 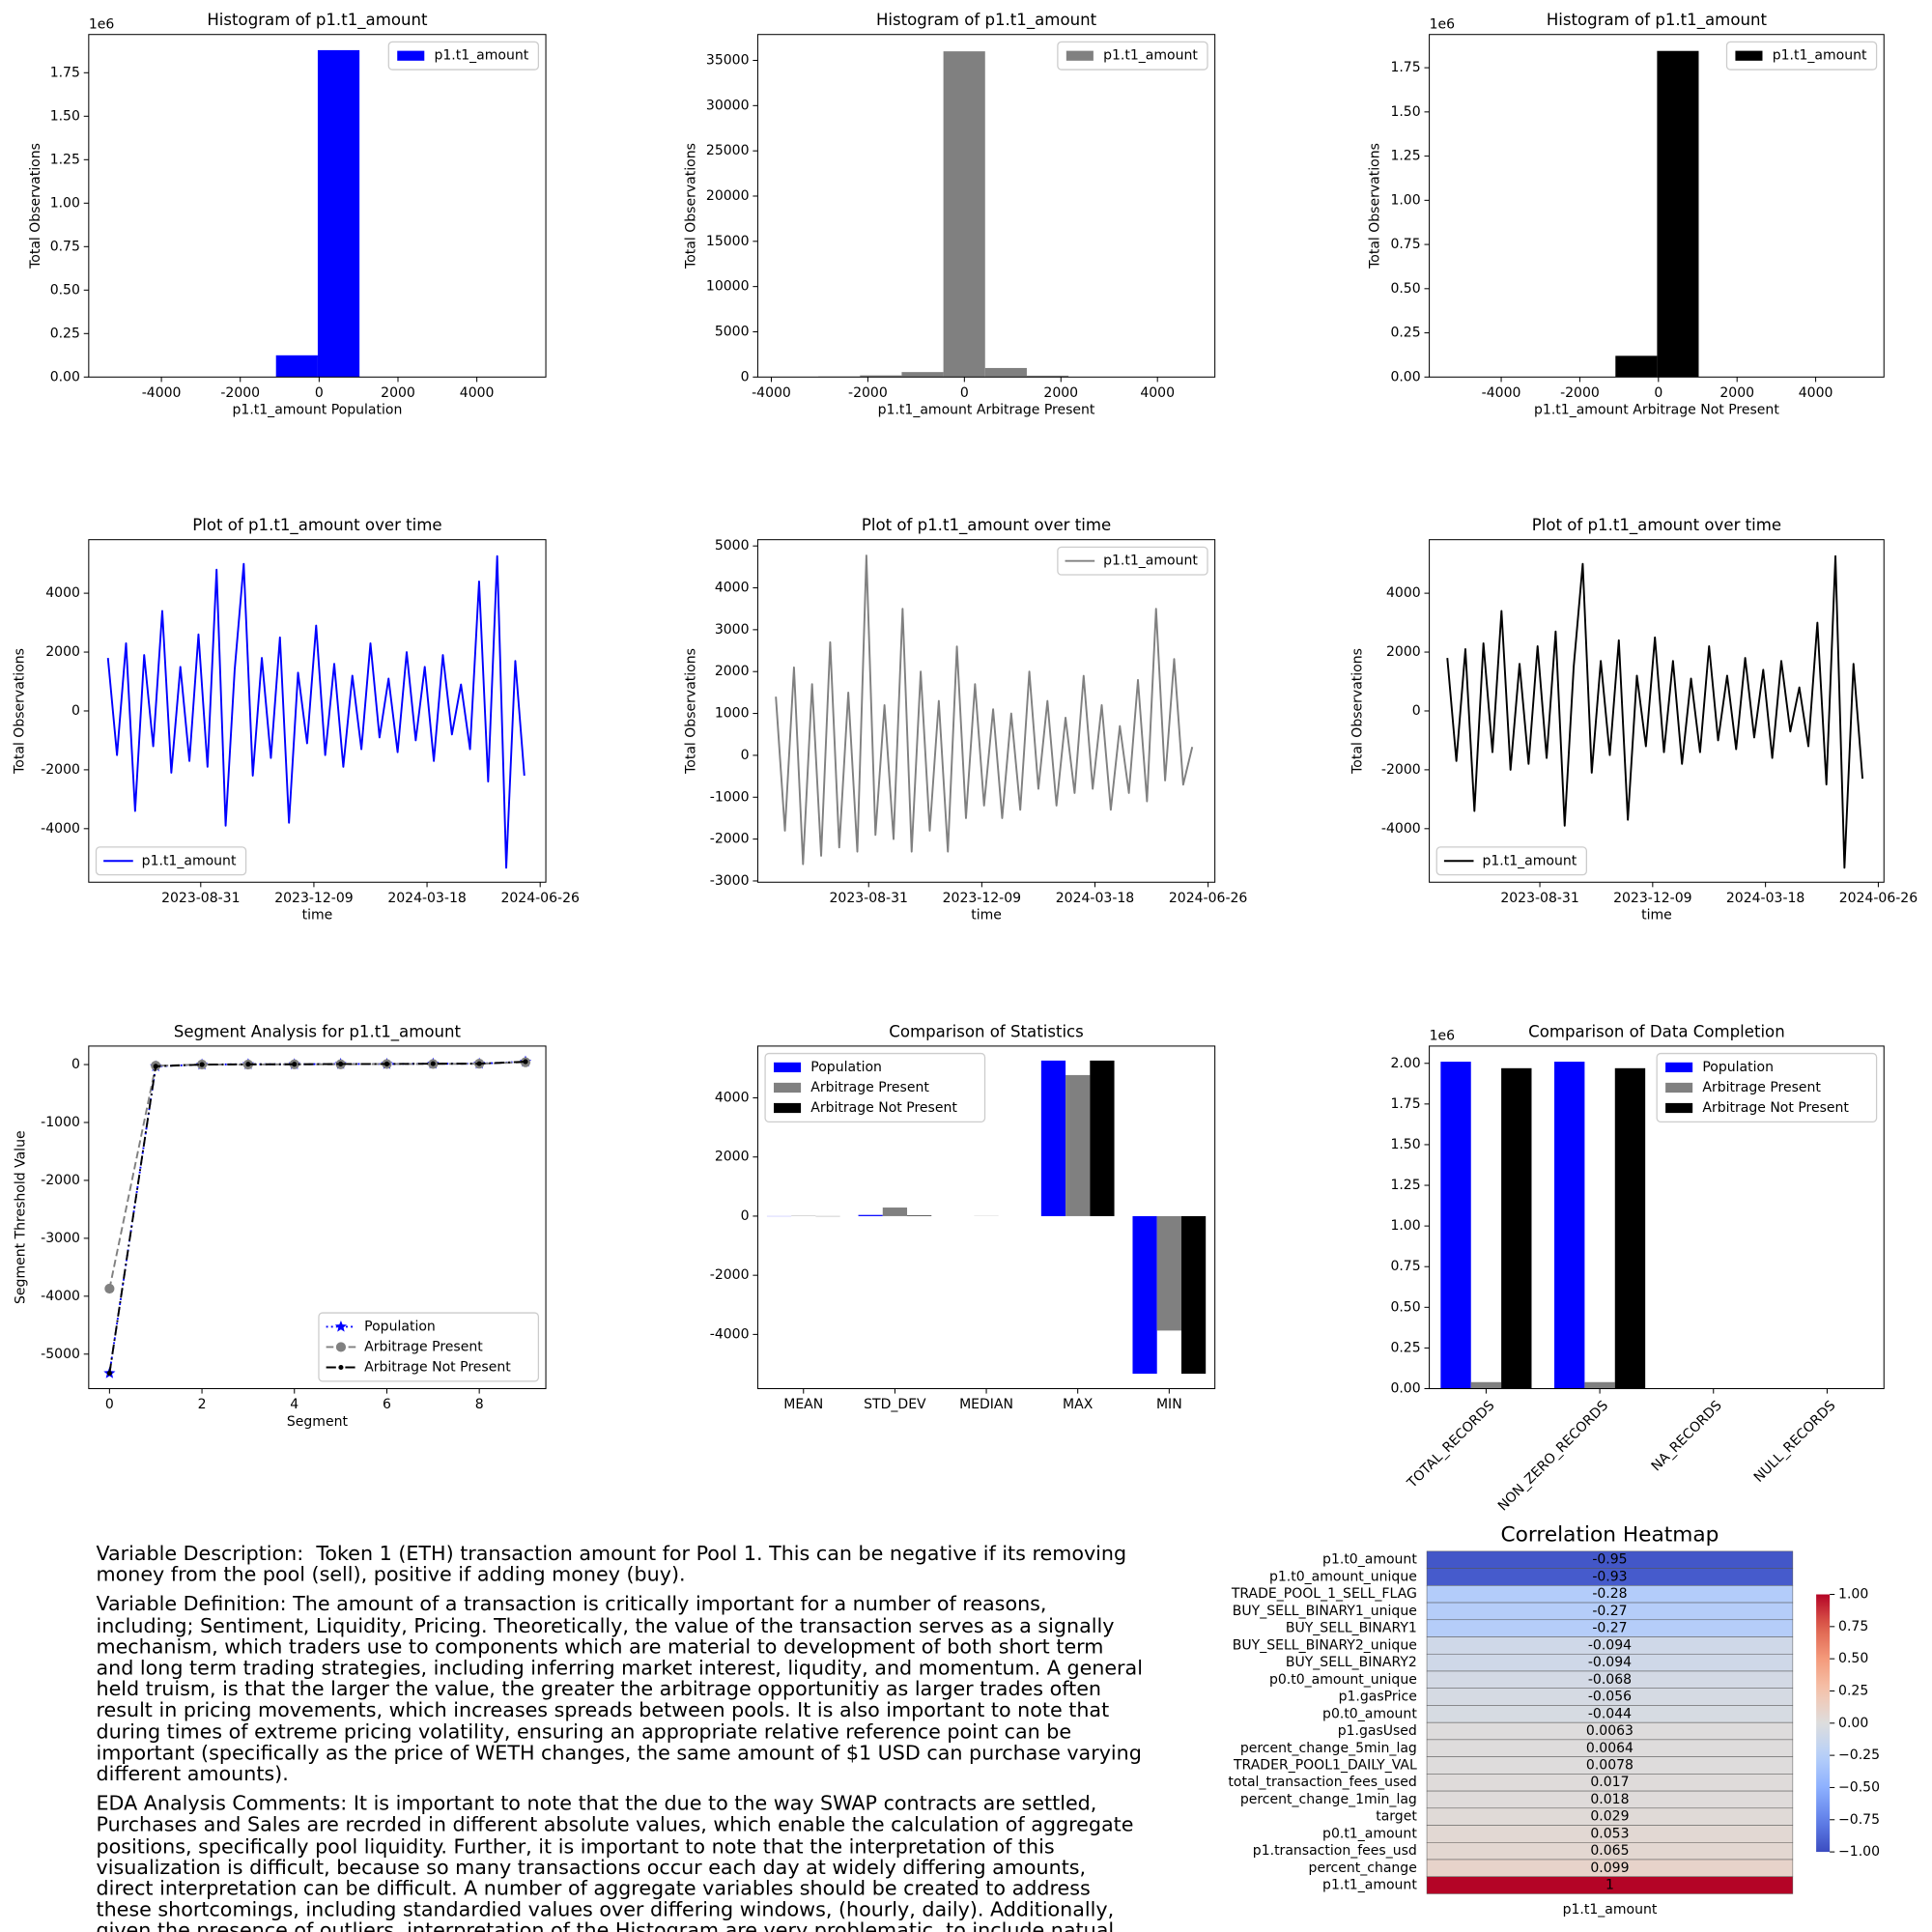 What do you see at coordinates (1610, 1662) in the screenshot?
I see `cell-label: -0.094` at bounding box center [1610, 1662].